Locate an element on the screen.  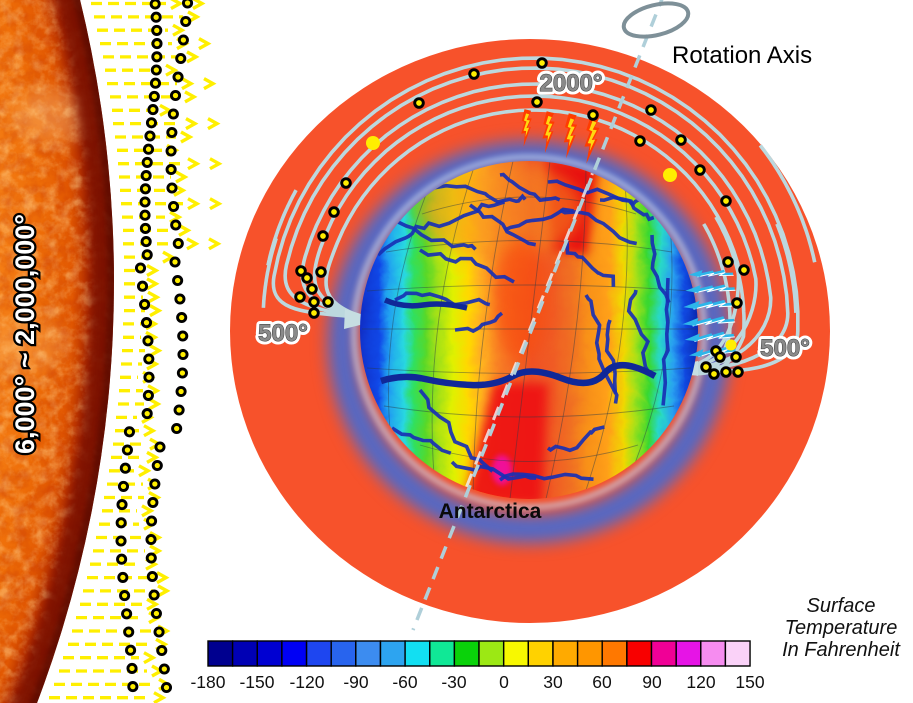
svg-text: -30 is located at coordinates (454, 682).